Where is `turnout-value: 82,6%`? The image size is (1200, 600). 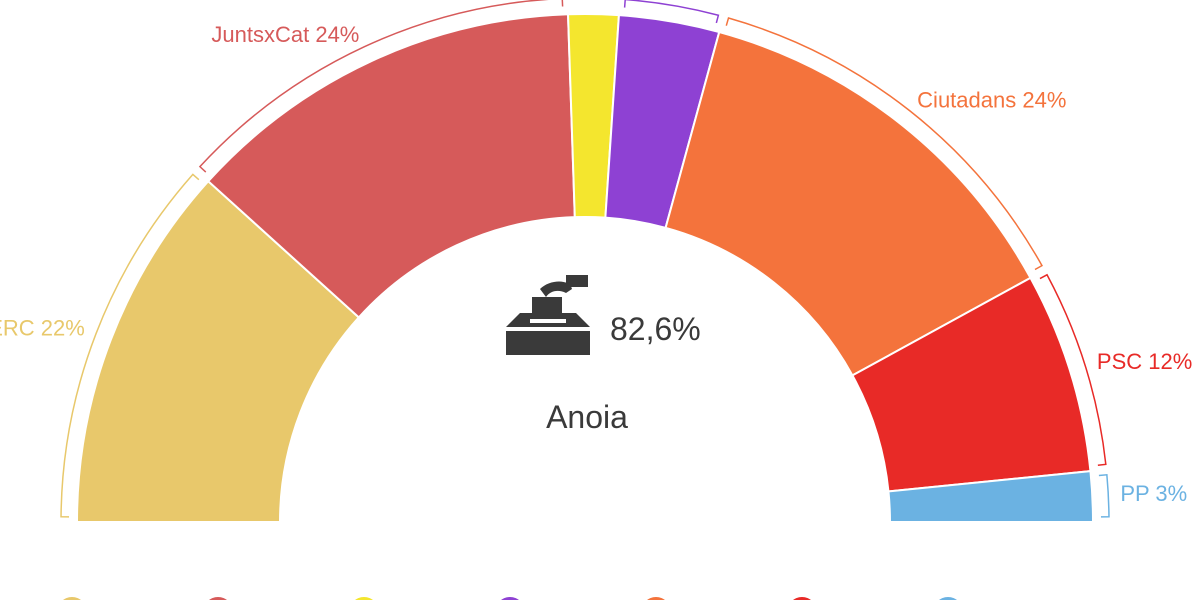 turnout-value: 82,6% is located at coordinates (655, 329).